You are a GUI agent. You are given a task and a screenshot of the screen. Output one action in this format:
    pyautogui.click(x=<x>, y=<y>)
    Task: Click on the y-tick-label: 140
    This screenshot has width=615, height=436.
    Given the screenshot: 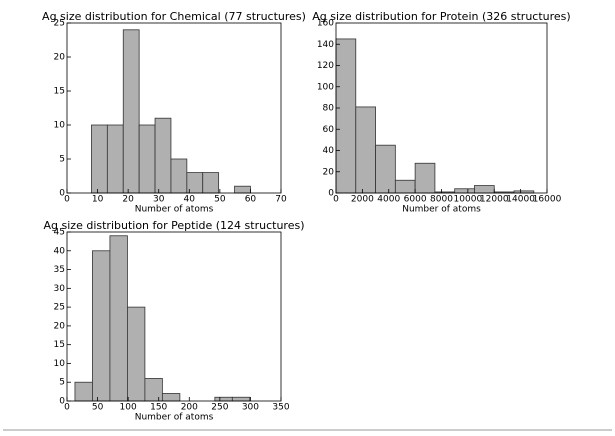 What is the action you would take?
    pyautogui.click(x=325, y=45)
    